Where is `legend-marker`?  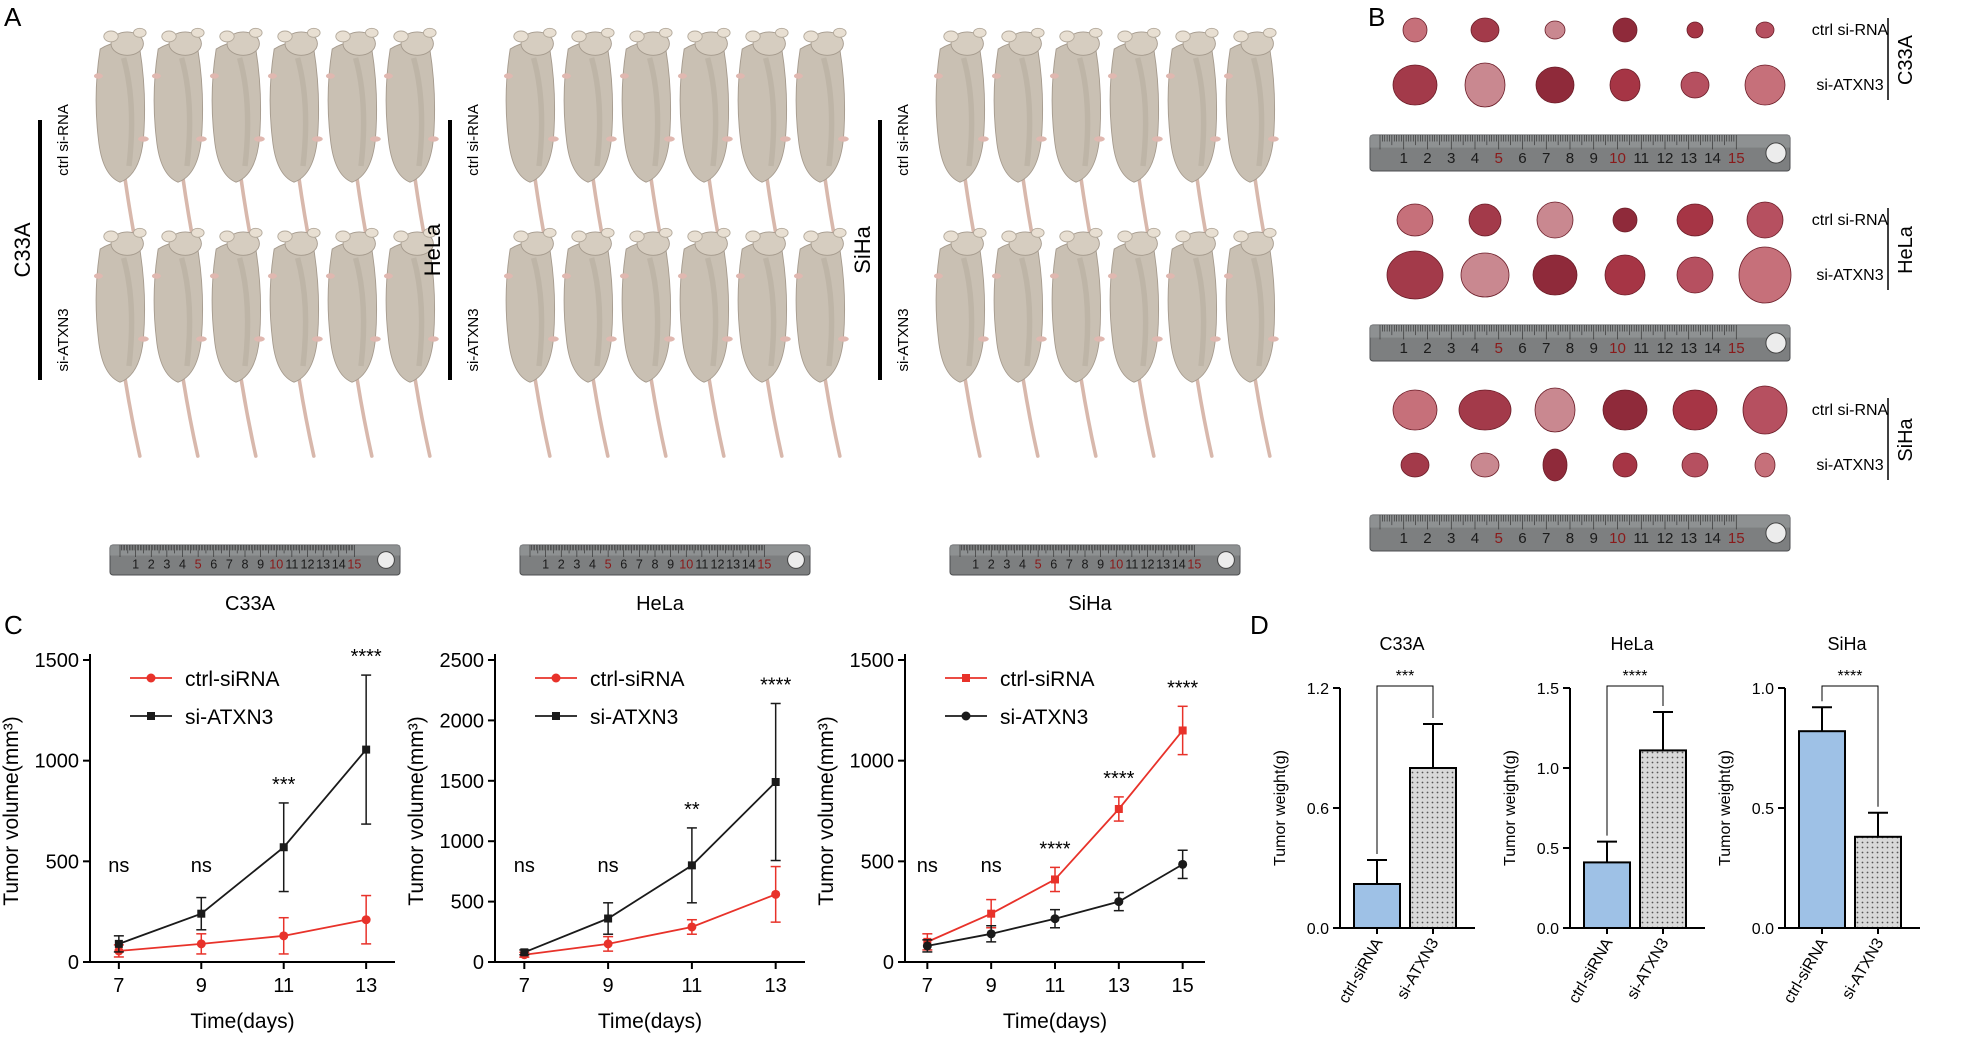 legend-marker is located at coordinates (966, 716).